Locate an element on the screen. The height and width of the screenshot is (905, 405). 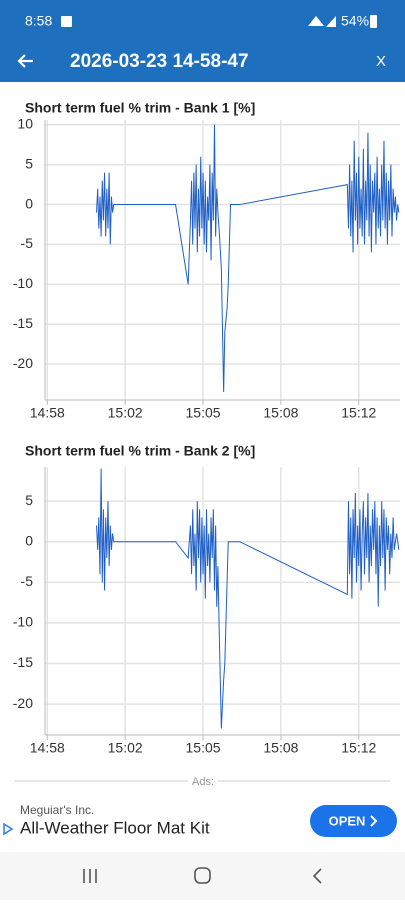
battery-level: 54% is located at coordinates (355, 21).